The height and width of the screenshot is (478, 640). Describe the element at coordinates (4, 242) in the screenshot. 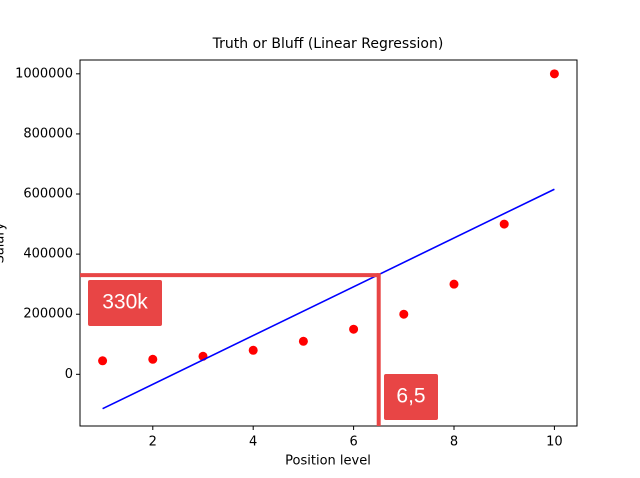

I see `y-axis-label: Salary` at that location.